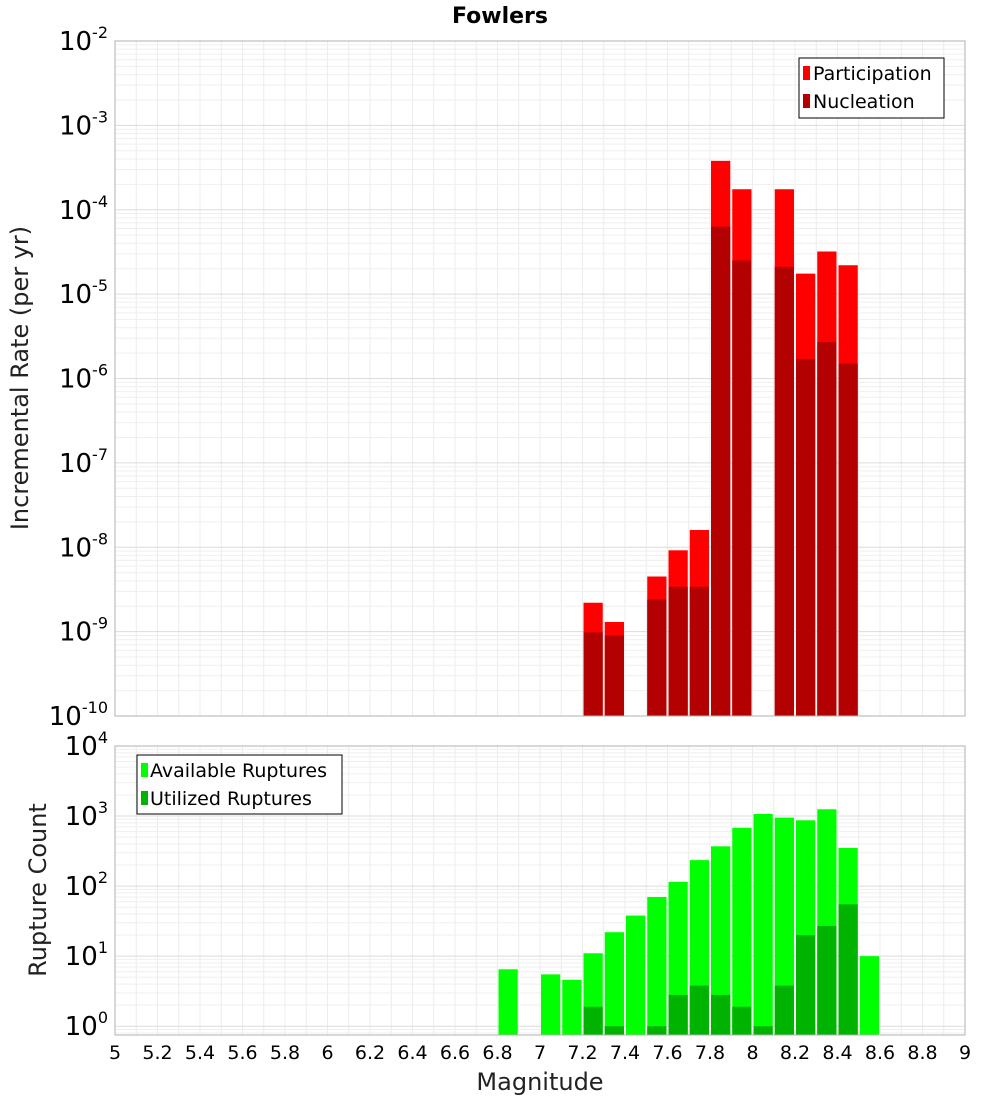  Describe the element at coordinates (327, 1053) in the screenshot. I see `x-tick-label: 6` at that location.